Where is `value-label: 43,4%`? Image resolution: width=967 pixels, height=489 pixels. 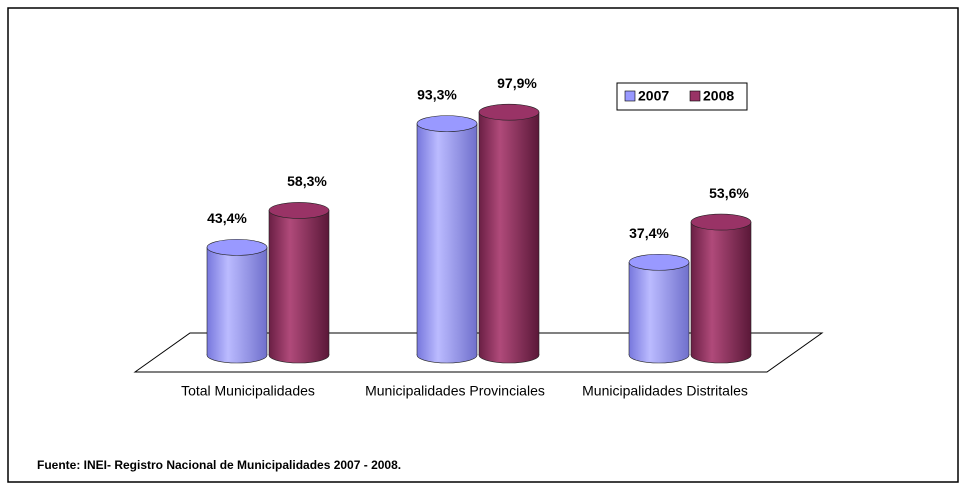 value-label: 43,4% is located at coordinates (227, 218).